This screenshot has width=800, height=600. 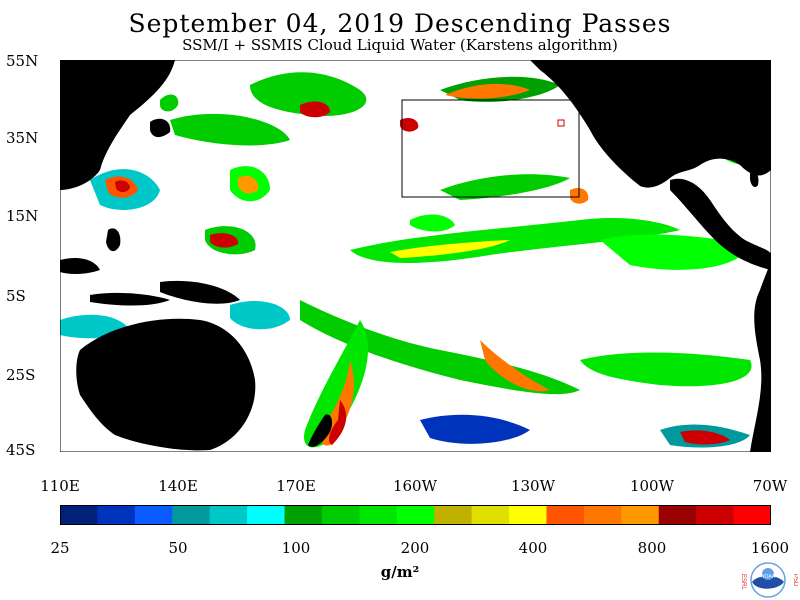 What do you see at coordinates (400, 23) in the screenshot?
I see `page-title: September 04, 2019 Descending Passes` at bounding box center [400, 23].